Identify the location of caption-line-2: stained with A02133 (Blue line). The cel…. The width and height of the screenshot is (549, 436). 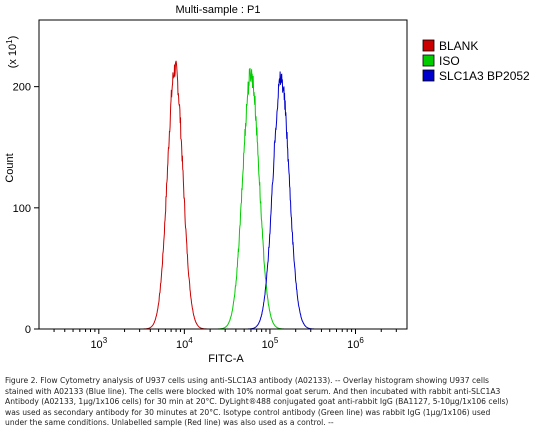
(253, 391).